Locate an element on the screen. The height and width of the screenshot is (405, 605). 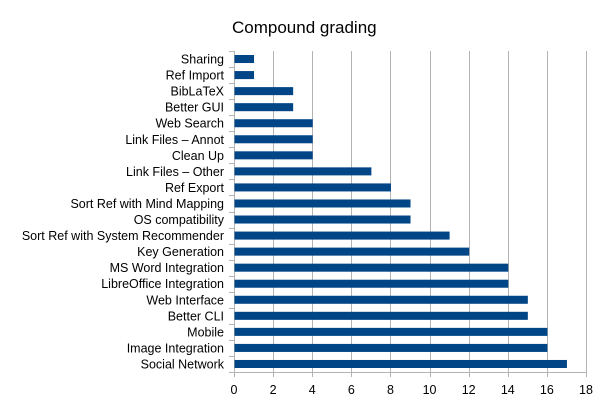
x-tick-label: 16 is located at coordinates (547, 390).